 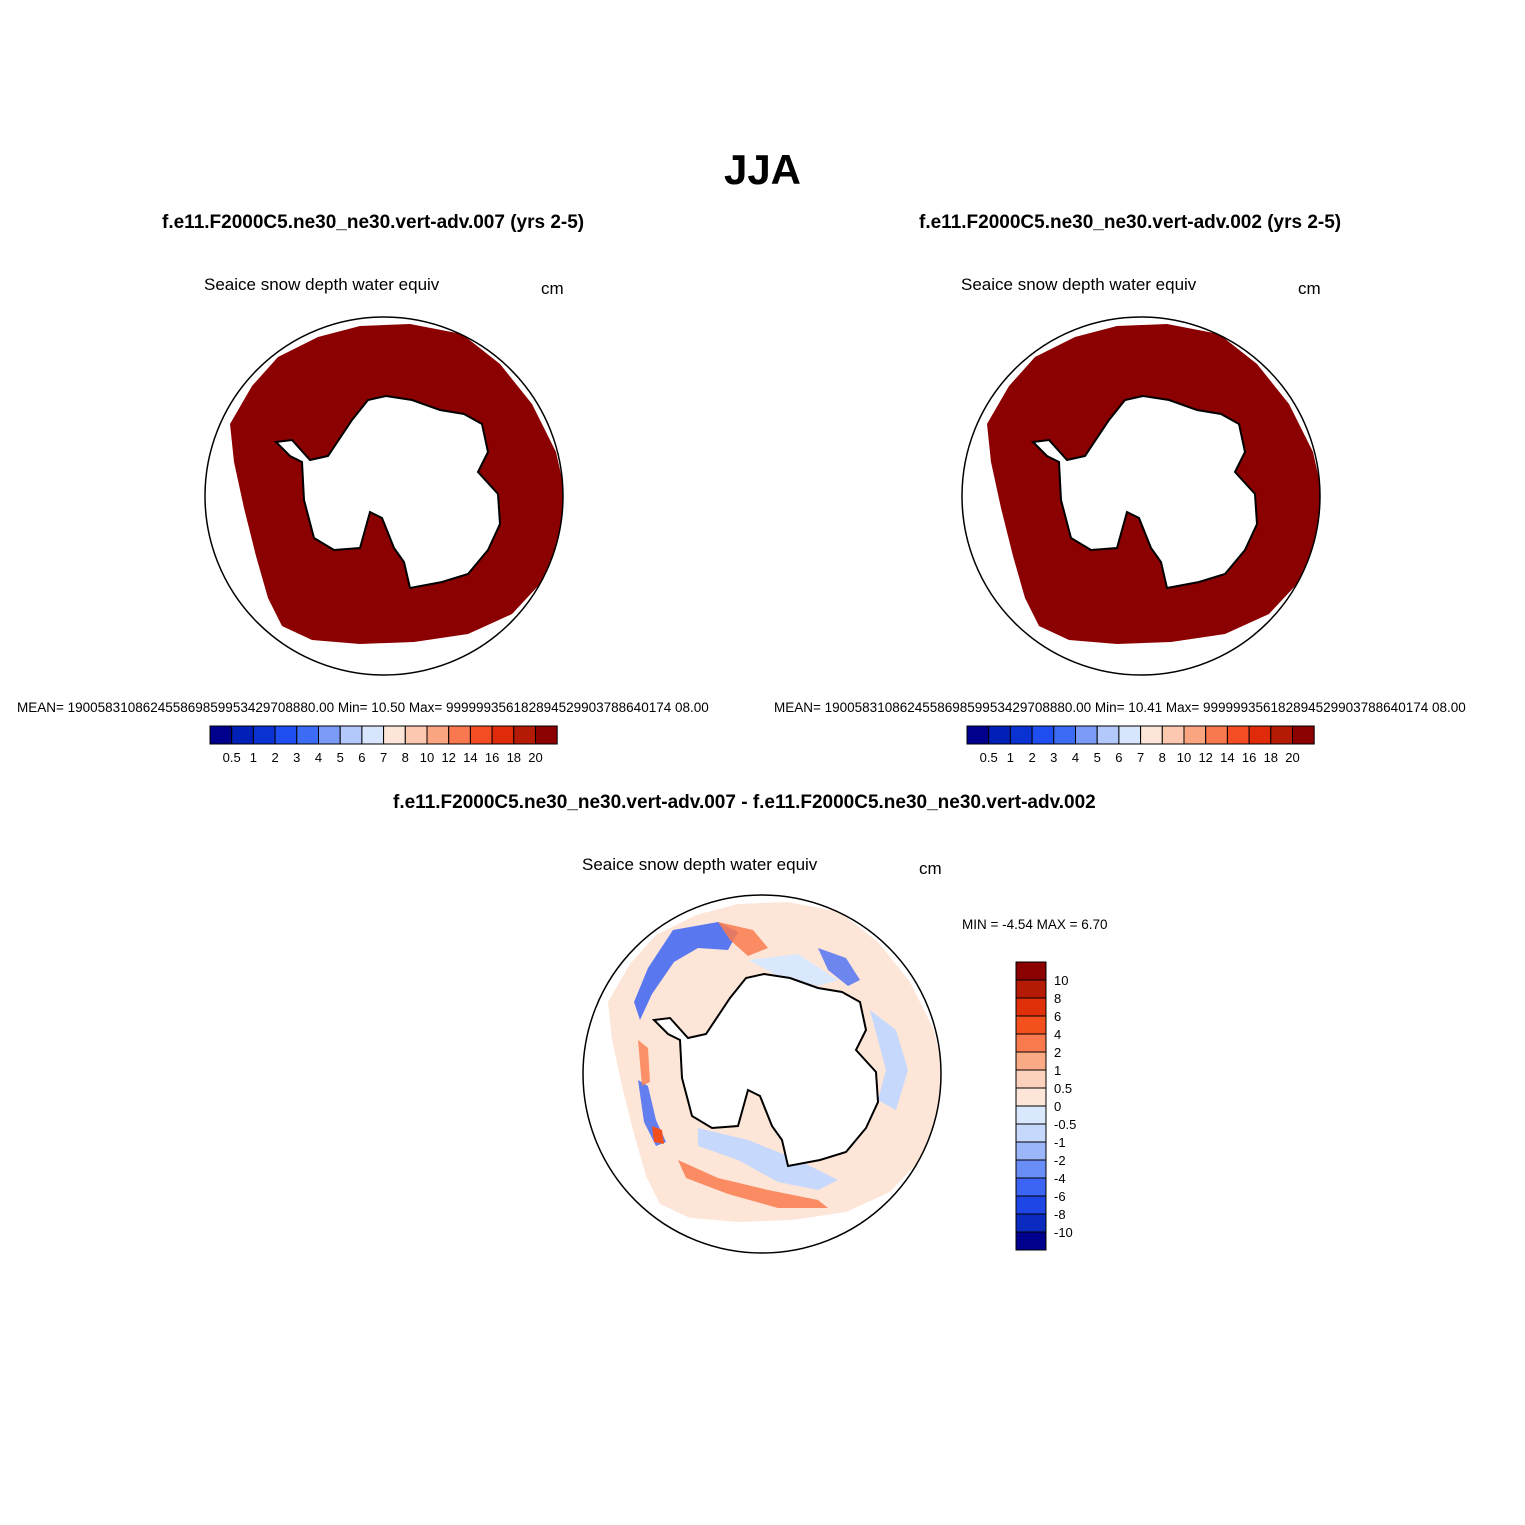 What do you see at coordinates (930, 868) in the screenshot?
I see `diff-units: cm` at bounding box center [930, 868].